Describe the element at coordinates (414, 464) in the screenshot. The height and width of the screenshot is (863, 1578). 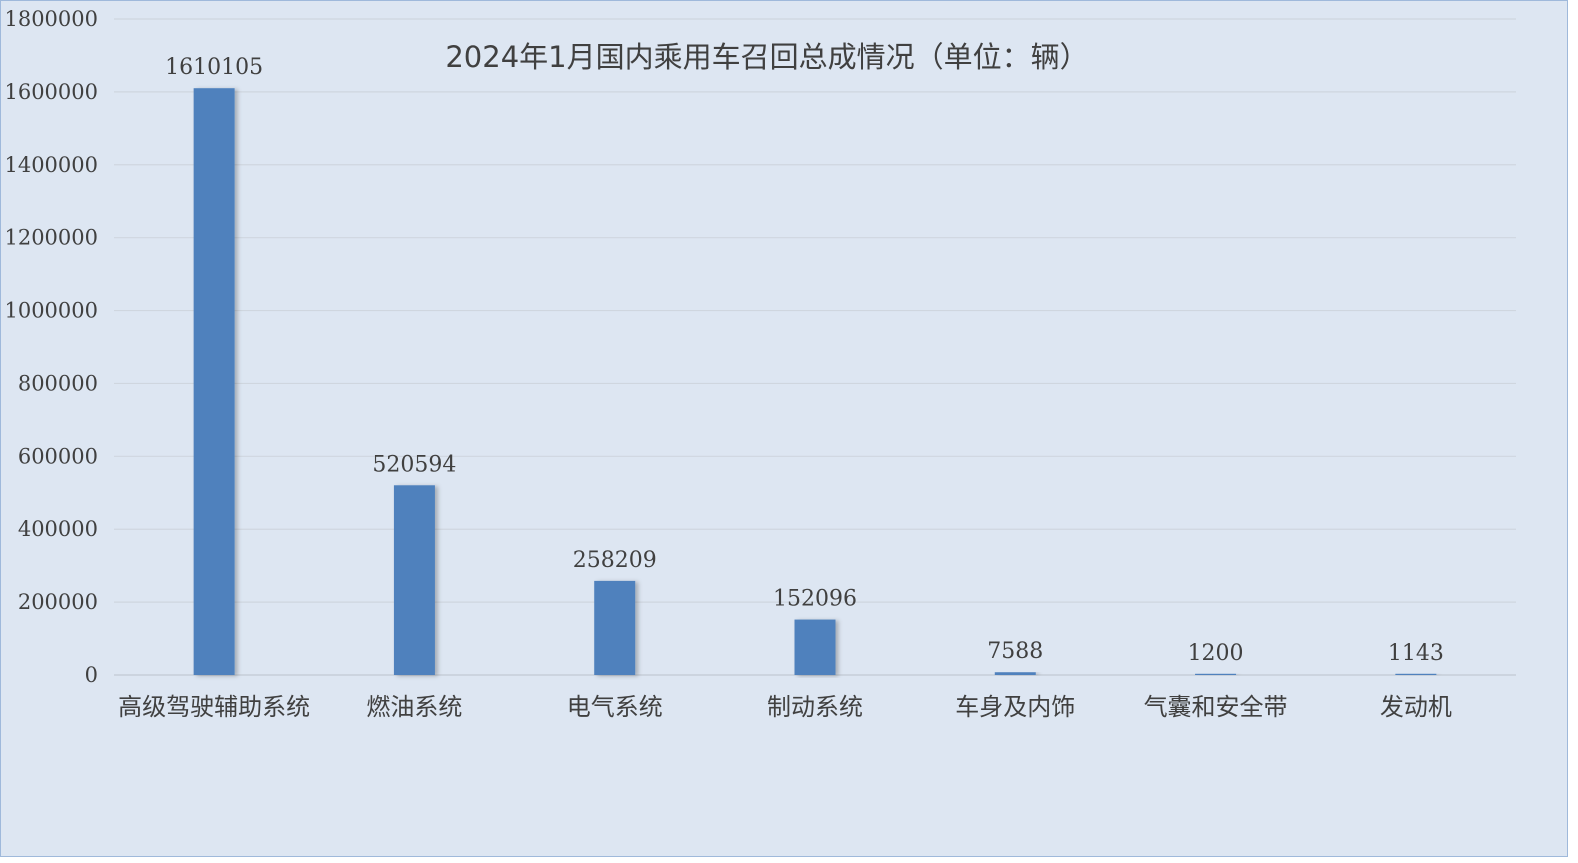
I see `data-label: 520594` at that location.